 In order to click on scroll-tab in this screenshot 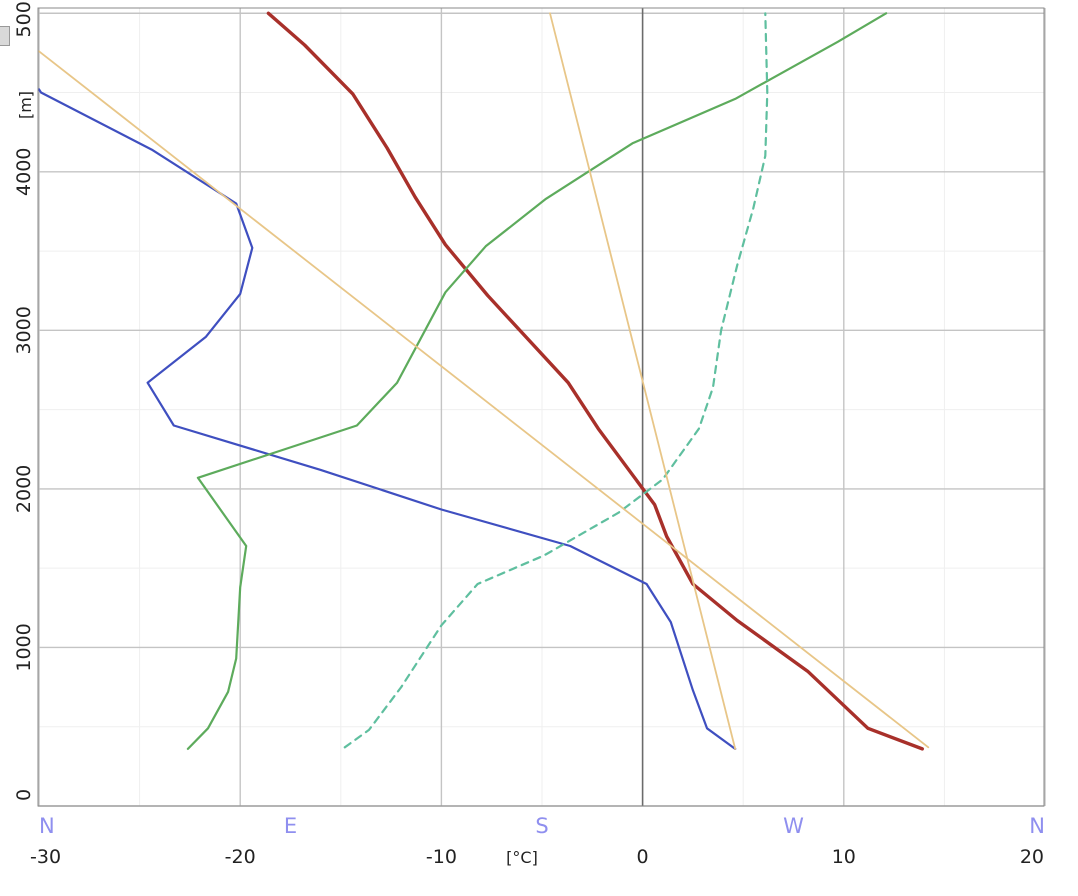, I will do `click(5, 36)`.